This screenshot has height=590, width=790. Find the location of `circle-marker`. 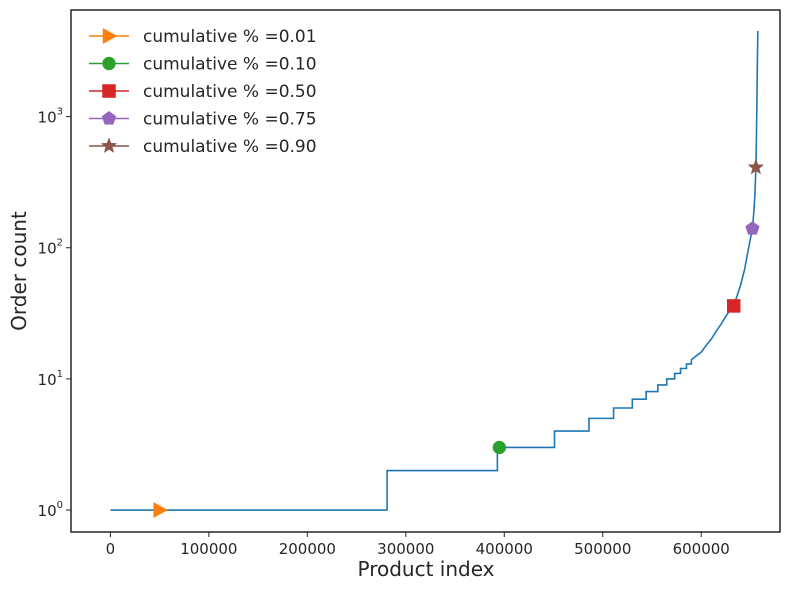

circle-marker is located at coordinates (499, 447).